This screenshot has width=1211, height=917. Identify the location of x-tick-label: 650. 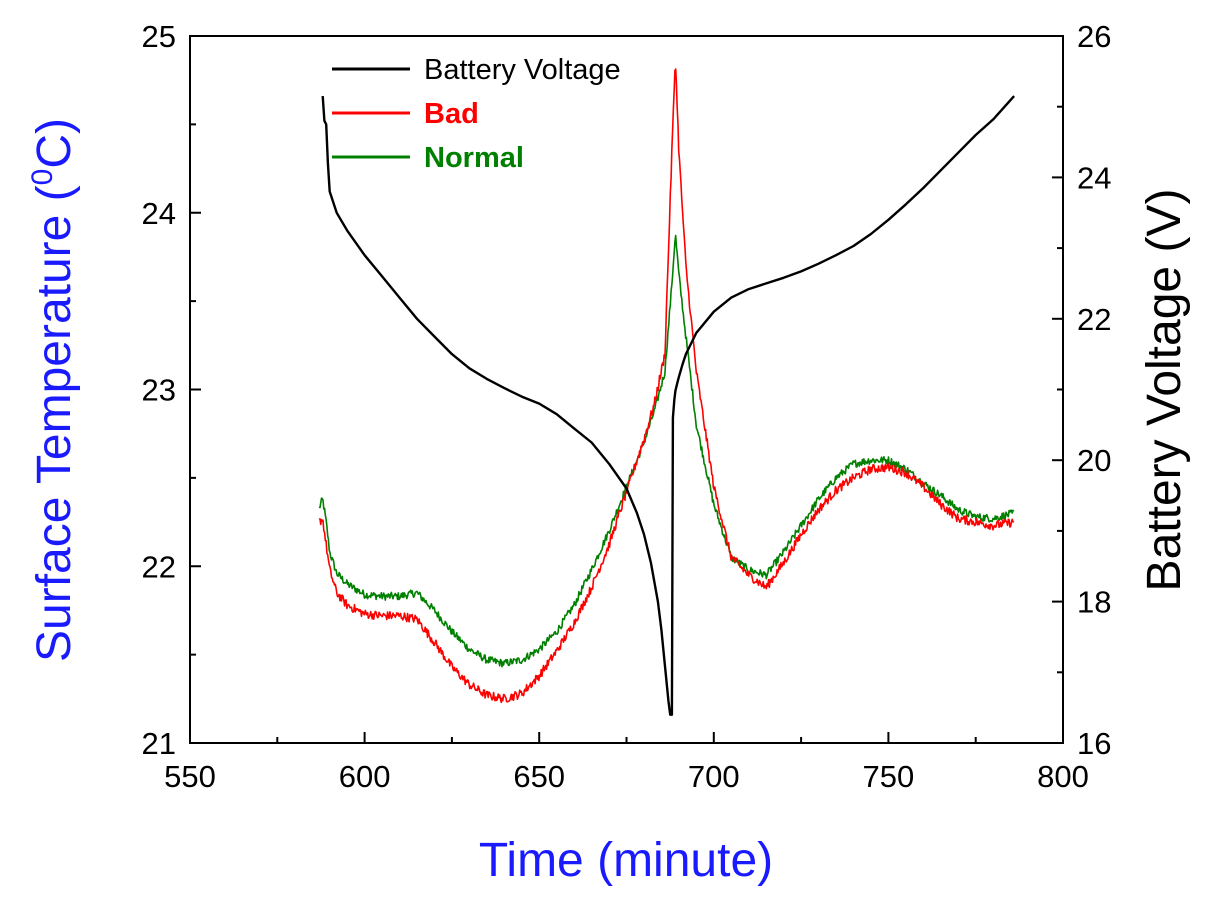
(539, 776).